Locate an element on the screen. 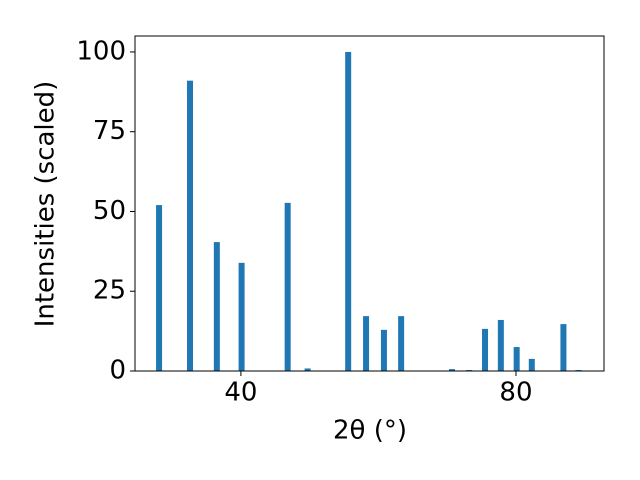  y-tick-label: 0 is located at coordinates (117, 371).